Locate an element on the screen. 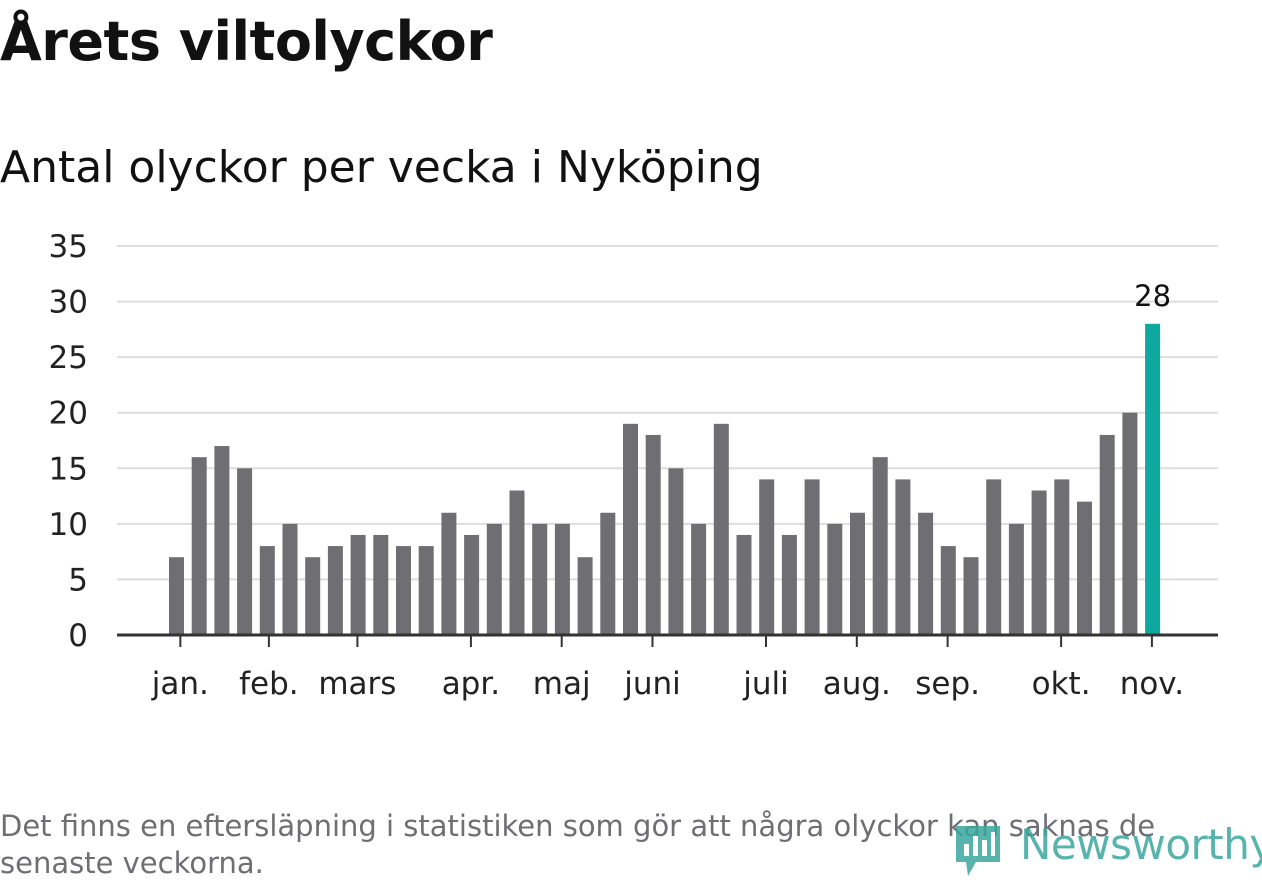  x-tick-label: nov. is located at coordinates (1152, 684).